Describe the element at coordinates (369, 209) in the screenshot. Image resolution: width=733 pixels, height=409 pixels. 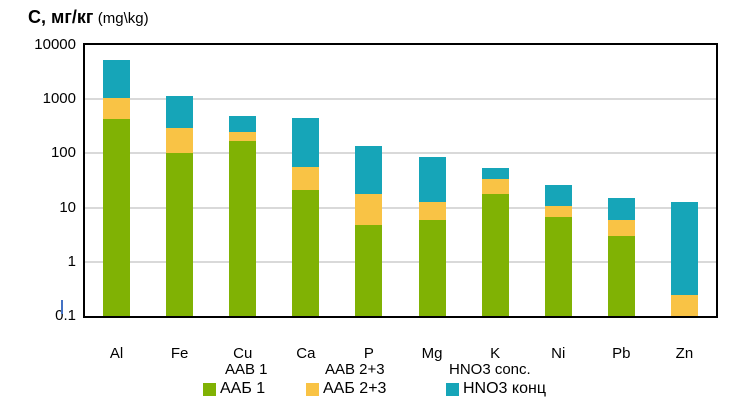
I see `bar-segment-p-series2` at that location.